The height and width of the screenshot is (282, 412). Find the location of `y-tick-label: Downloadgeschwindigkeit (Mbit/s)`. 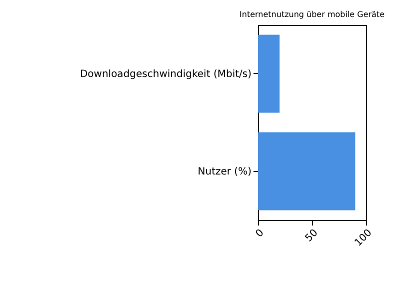

y-tick-label: Downloadgeschwindigkeit (Mbit/s) is located at coordinates (166, 74).